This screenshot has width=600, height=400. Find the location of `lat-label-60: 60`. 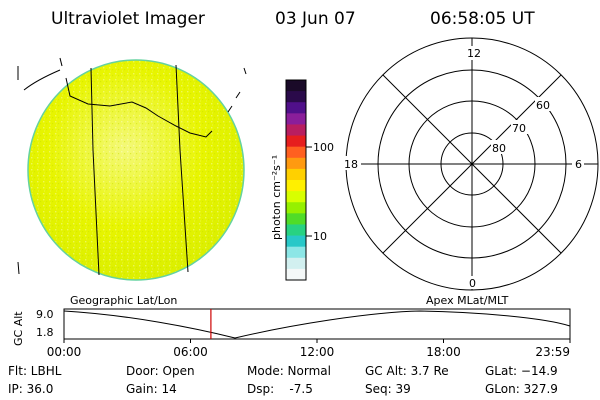

lat-label-60: 60 is located at coordinates (543, 105).